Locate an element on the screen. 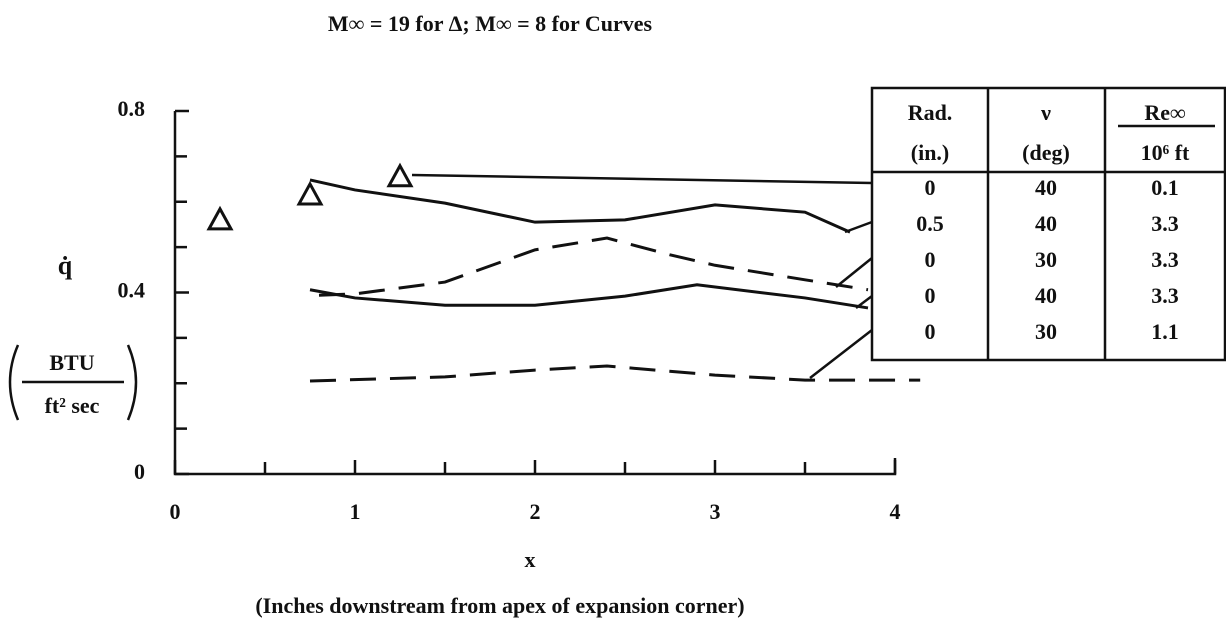  y-axis-label: q̇ is located at coordinates (65, 265).